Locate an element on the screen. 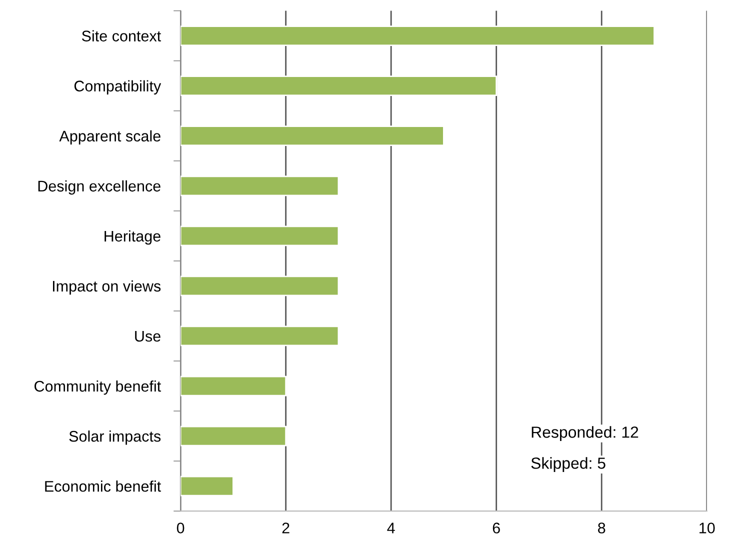 This screenshot has height=538, width=731. y-tick-label: Compatibility is located at coordinates (118, 87).